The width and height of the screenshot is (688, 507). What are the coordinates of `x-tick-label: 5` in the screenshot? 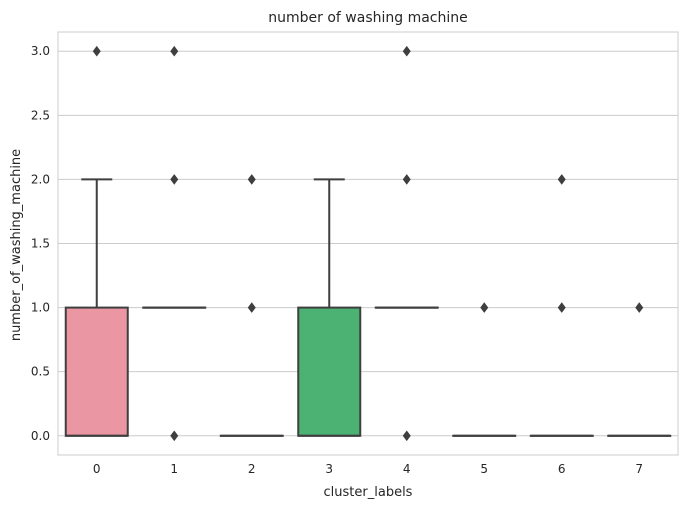 It's located at (484, 469).